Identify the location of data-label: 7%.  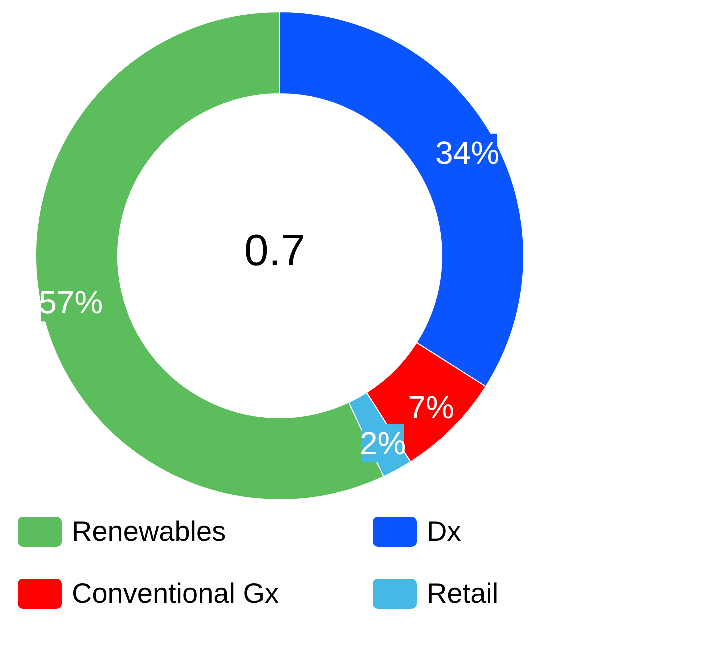
(431, 407).